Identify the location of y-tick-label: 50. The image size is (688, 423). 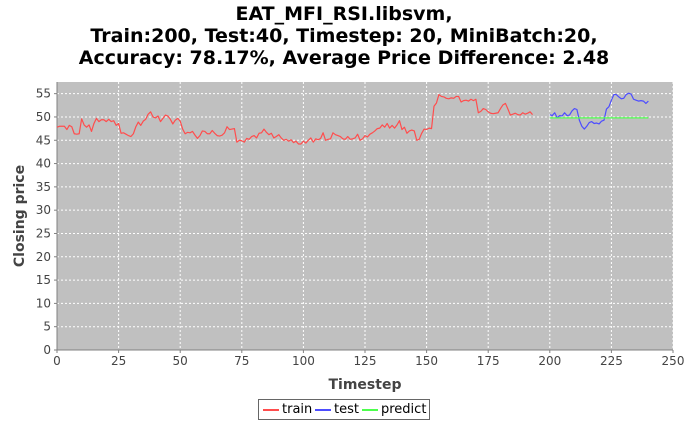
(43, 117).